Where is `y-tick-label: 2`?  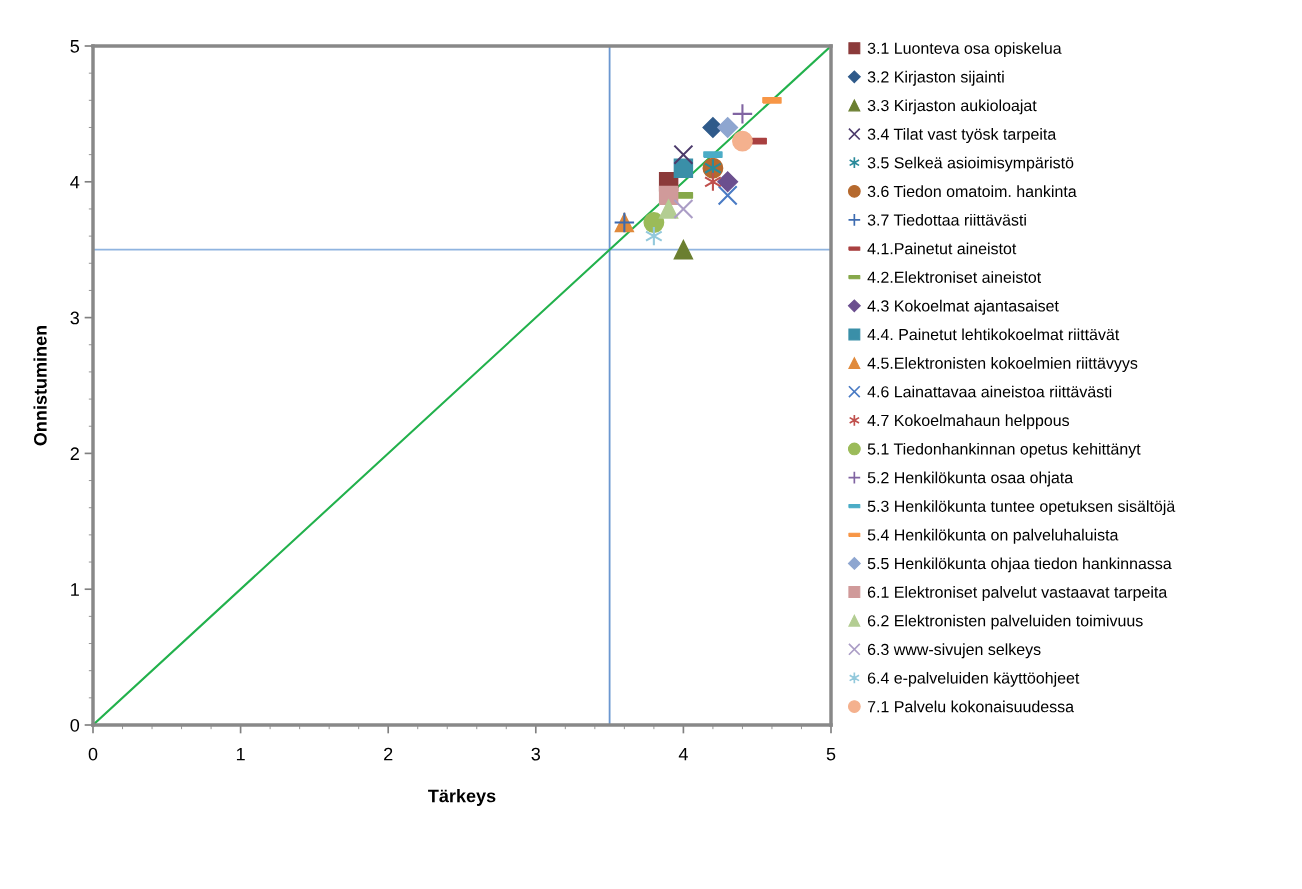 y-tick-label: 2 is located at coordinates (74, 453).